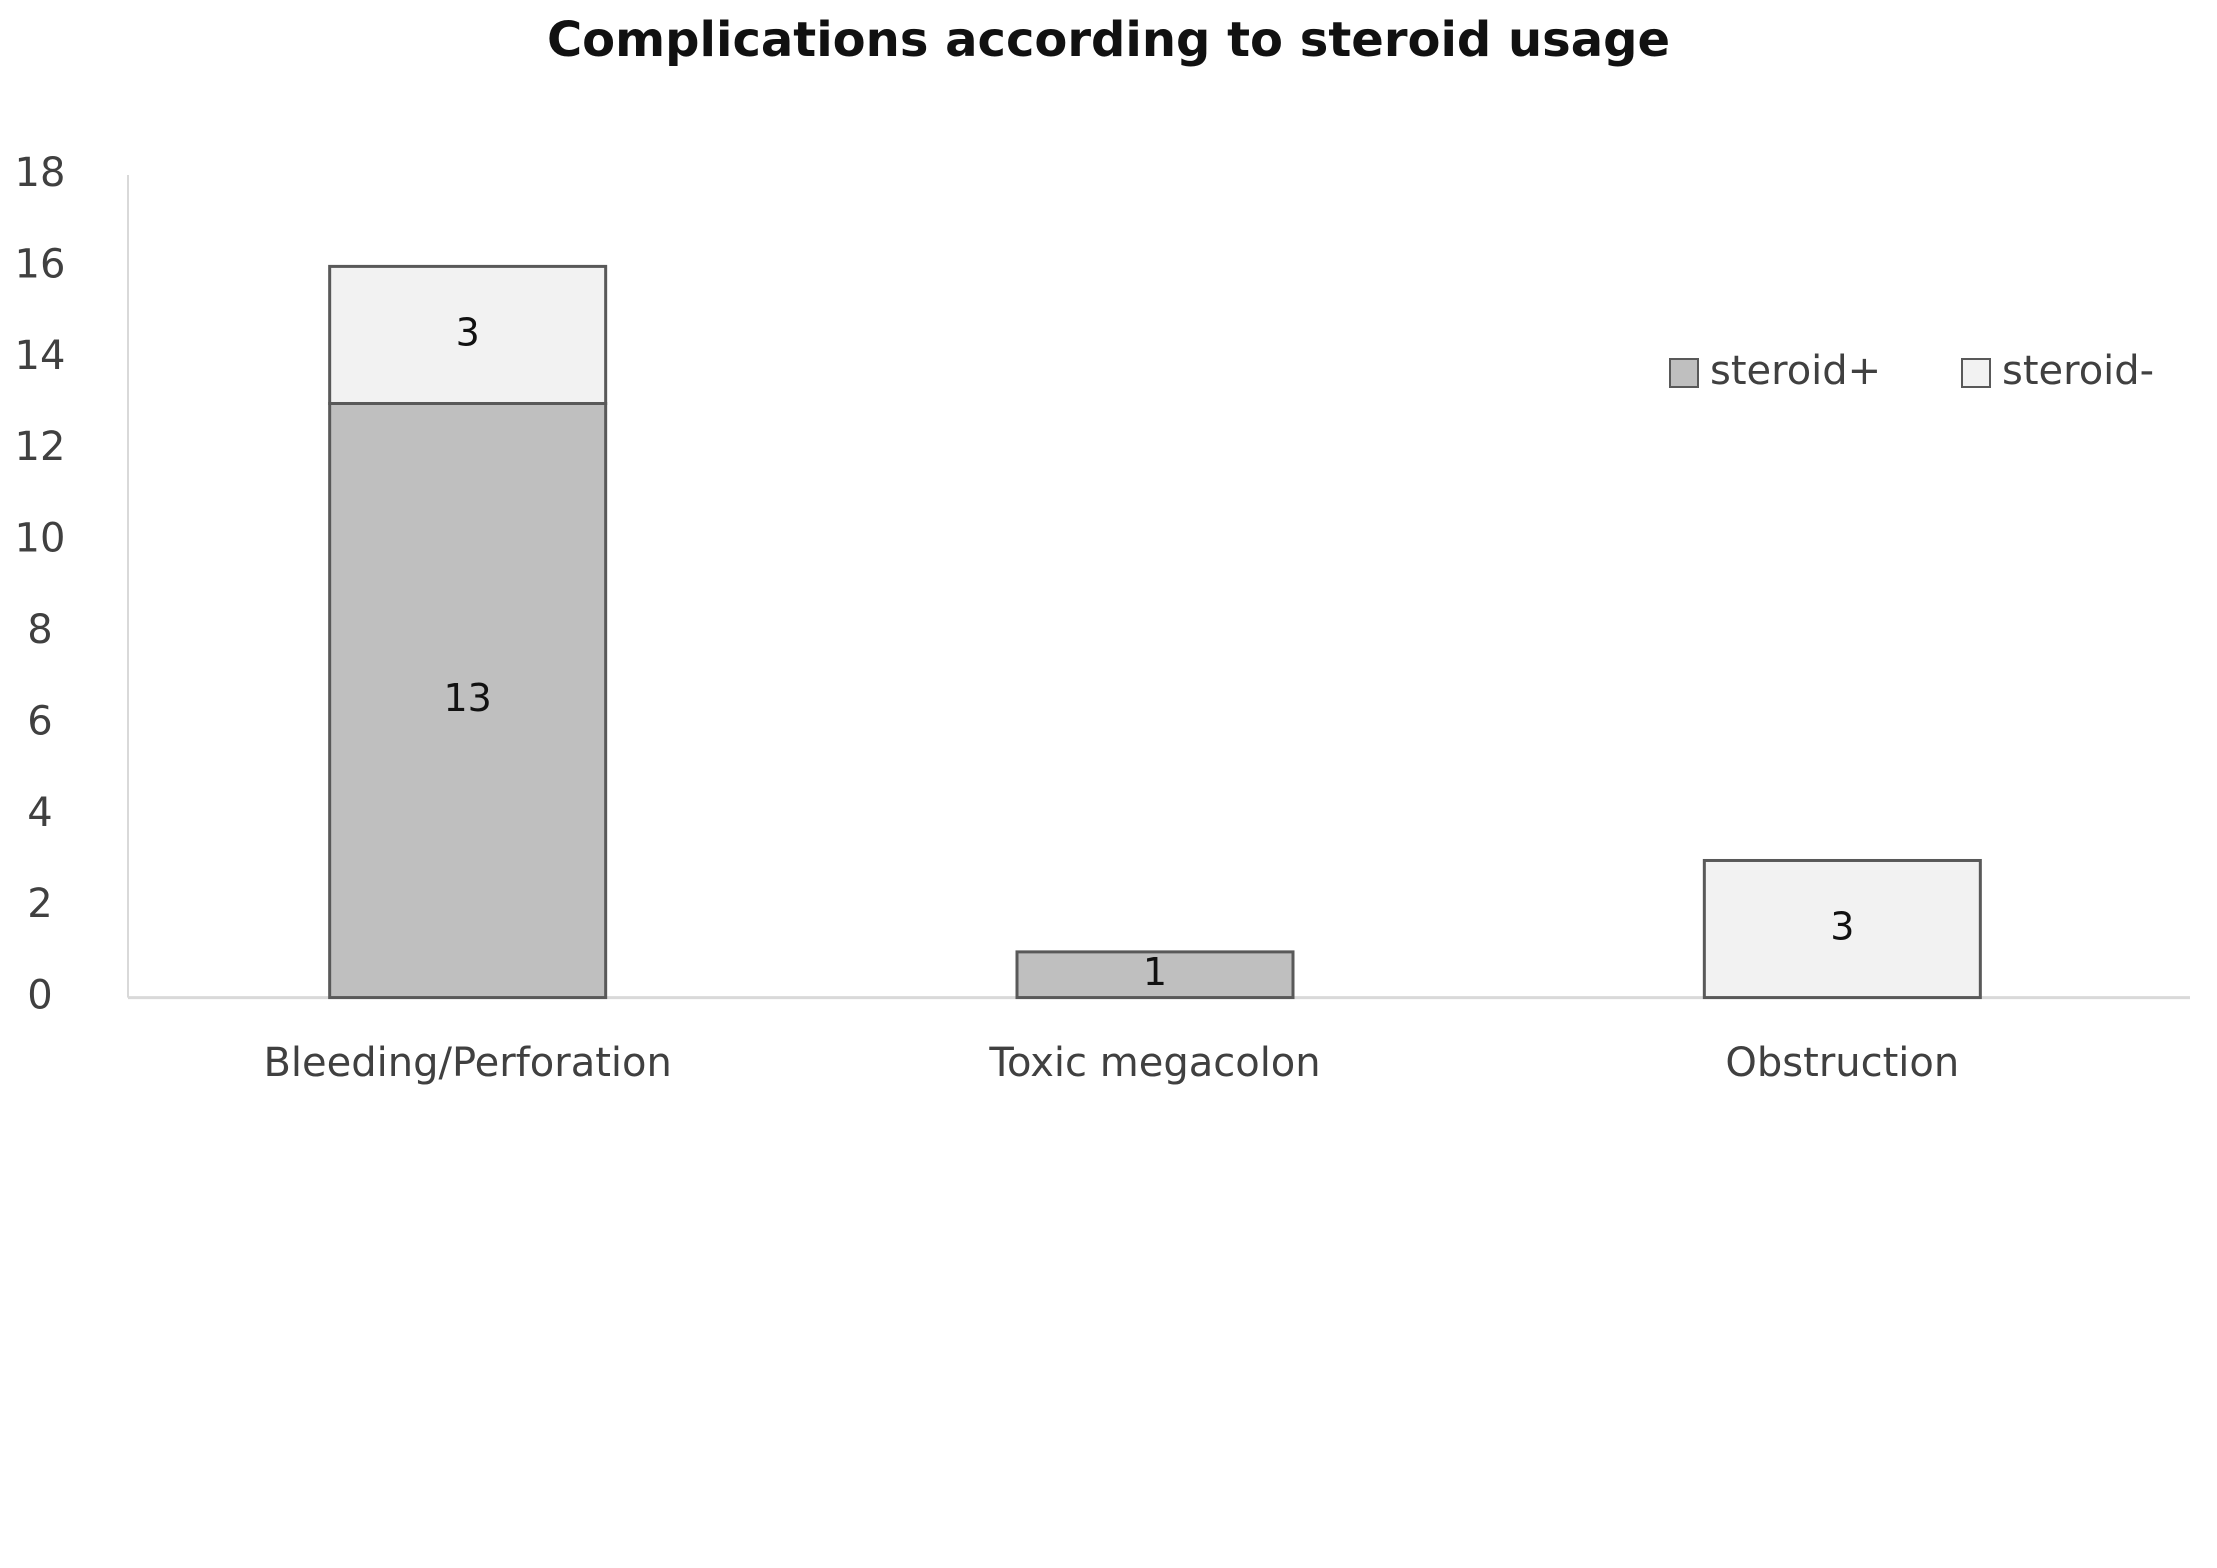 The image size is (2217, 1568). What do you see at coordinates (40, 173) in the screenshot?
I see `y-tick-label-9: 18` at bounding box center [40, 173].